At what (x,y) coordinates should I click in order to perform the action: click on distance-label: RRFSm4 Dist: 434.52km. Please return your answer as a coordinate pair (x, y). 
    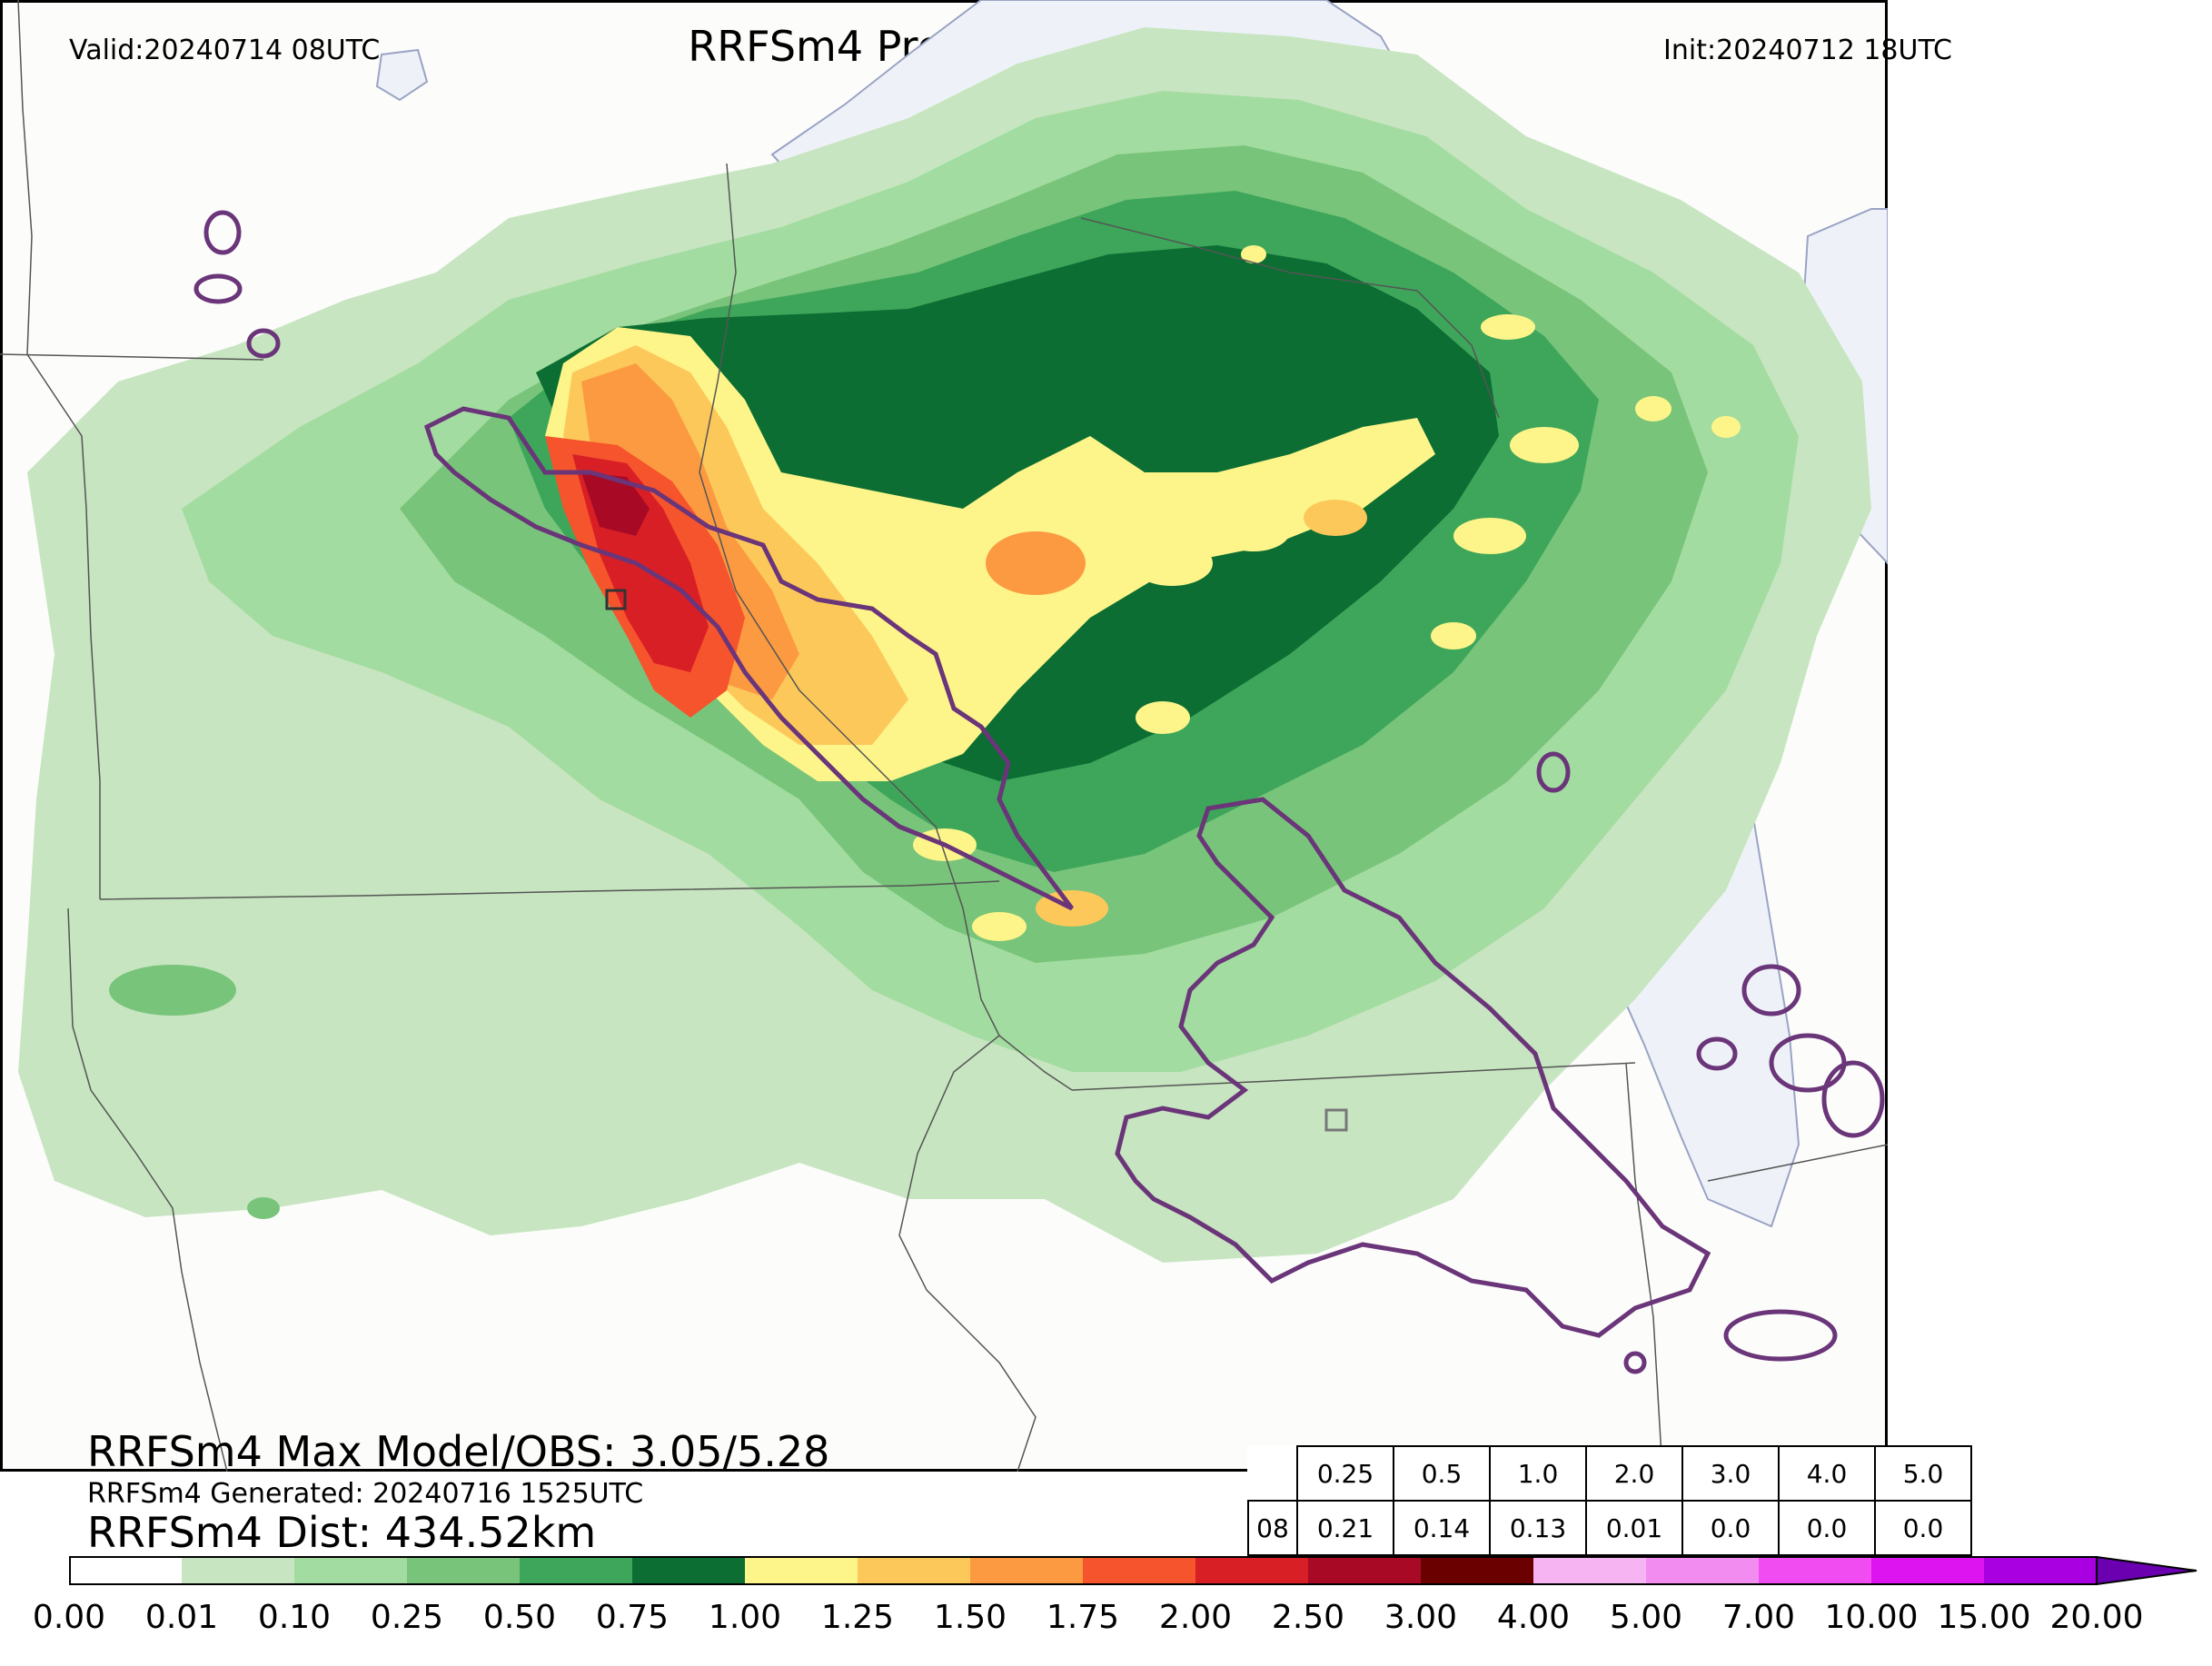
    Looking at the image, I should click on (342, 1533).